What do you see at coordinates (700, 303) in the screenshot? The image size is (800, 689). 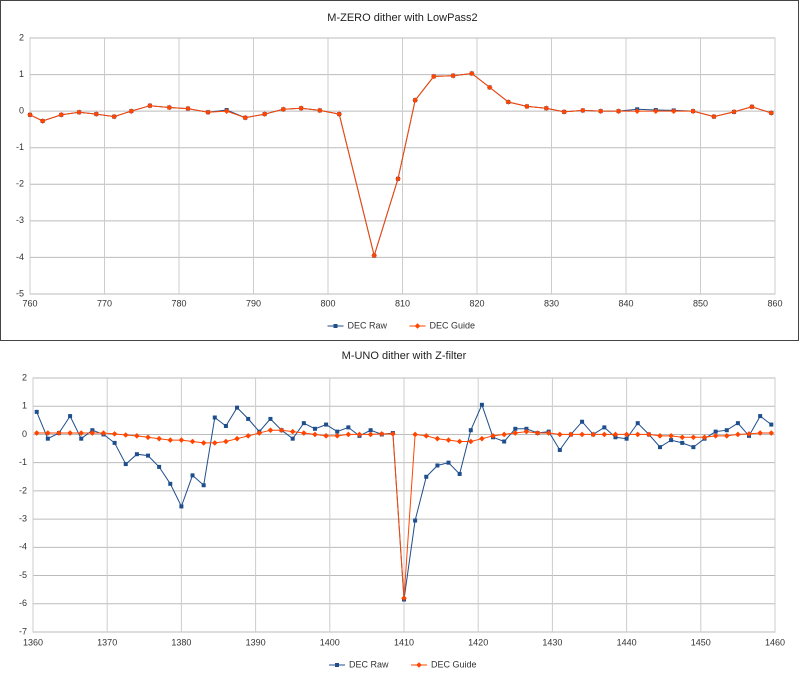 I see `x-tick-label: 850` at bounding box center [700, 303].